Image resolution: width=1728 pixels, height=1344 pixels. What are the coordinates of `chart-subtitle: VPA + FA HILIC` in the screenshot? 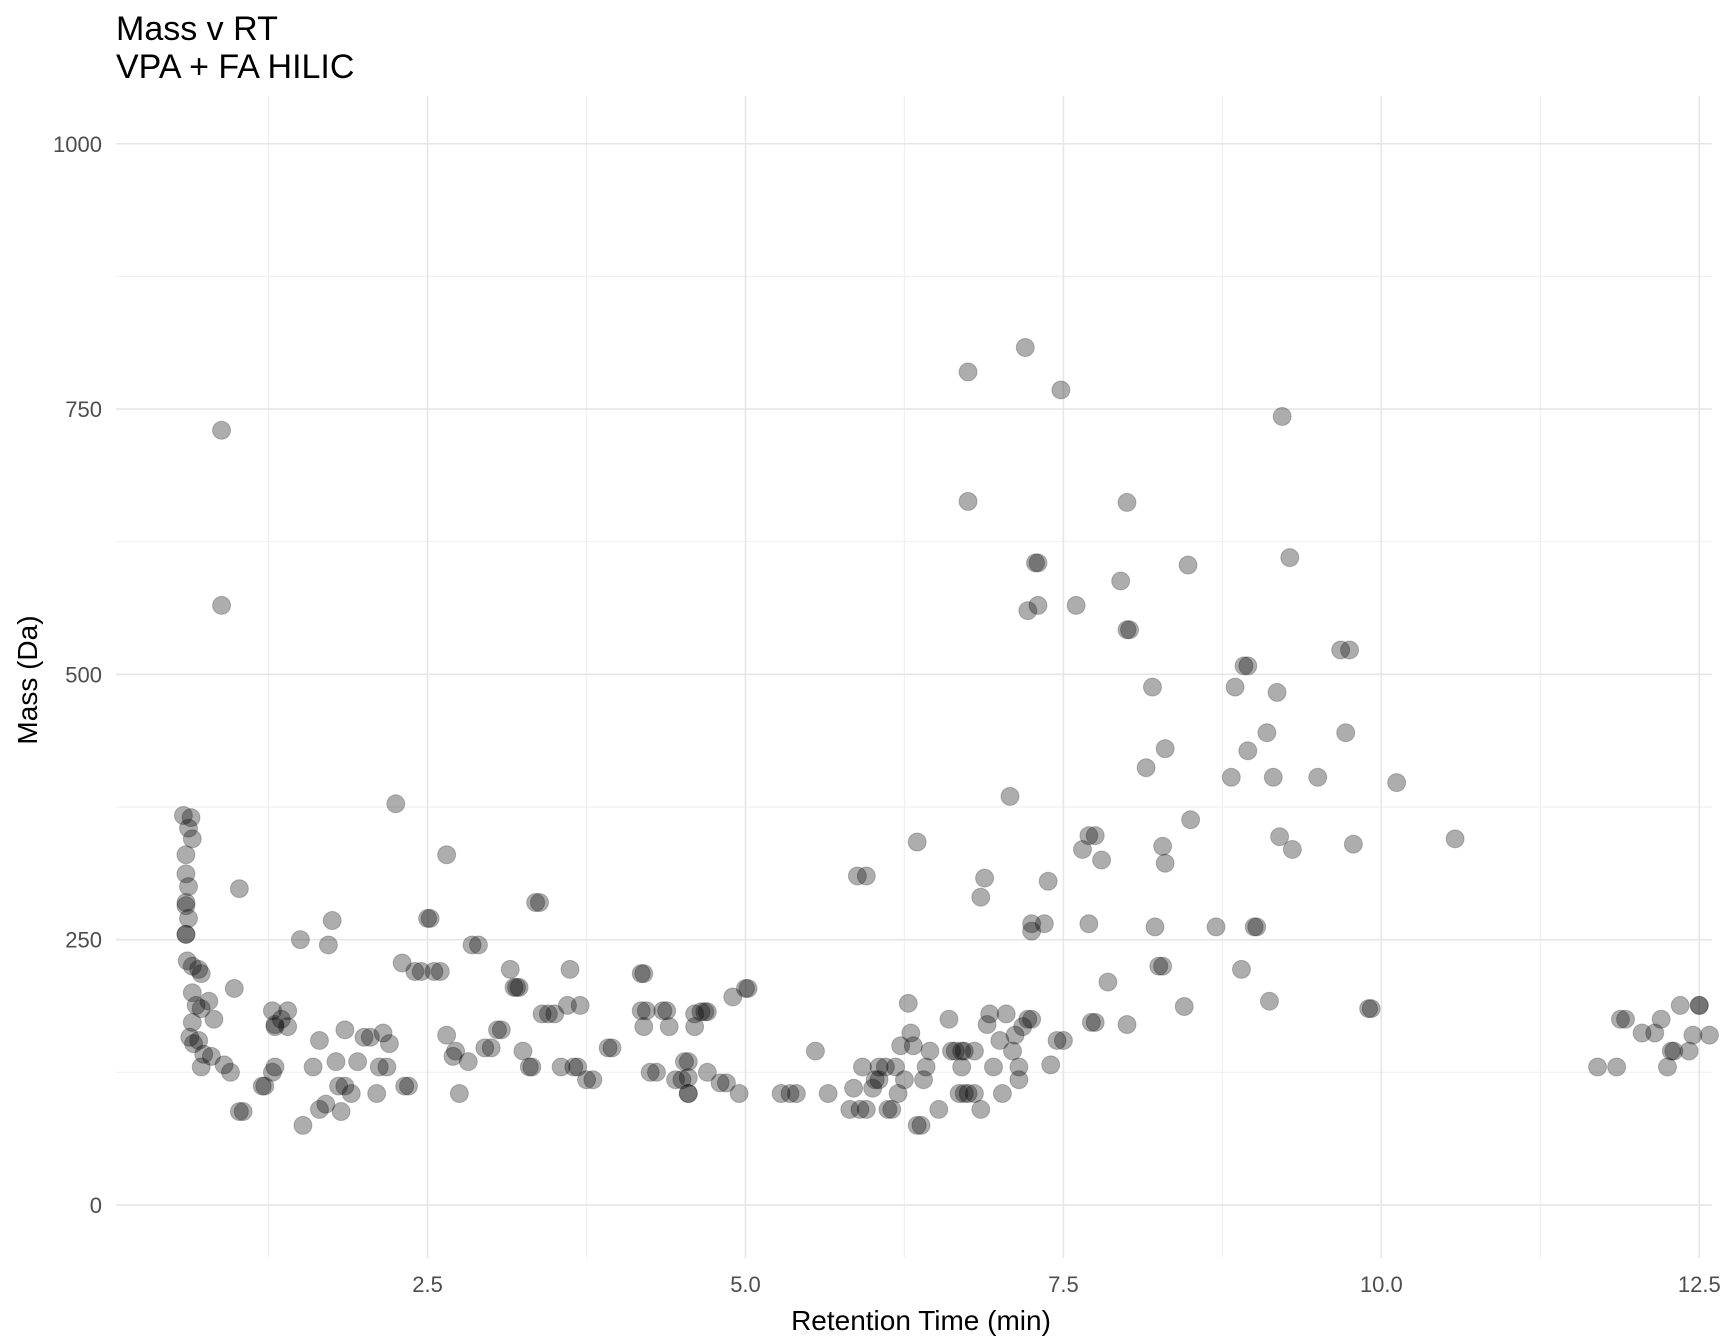 It's located at (235, 67).